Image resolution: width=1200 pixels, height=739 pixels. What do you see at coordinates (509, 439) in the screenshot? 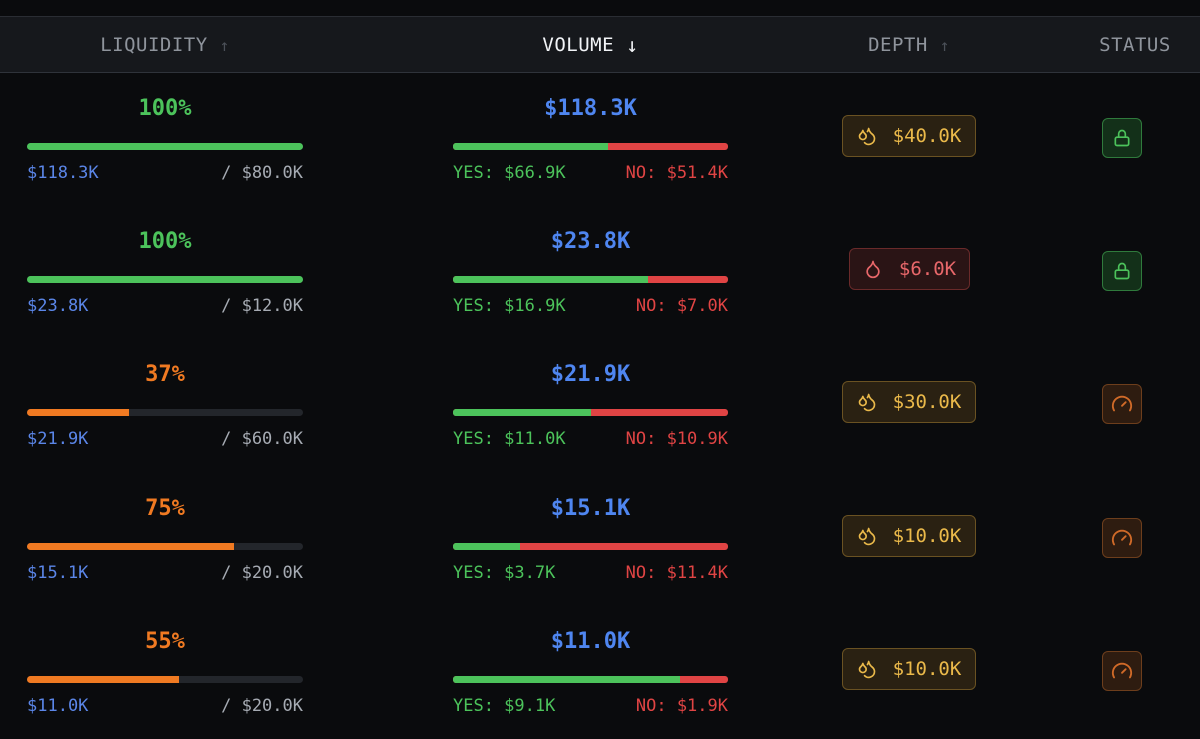
I see `volume-yes: YES: $11.0K` at bounding box center [509, 439].